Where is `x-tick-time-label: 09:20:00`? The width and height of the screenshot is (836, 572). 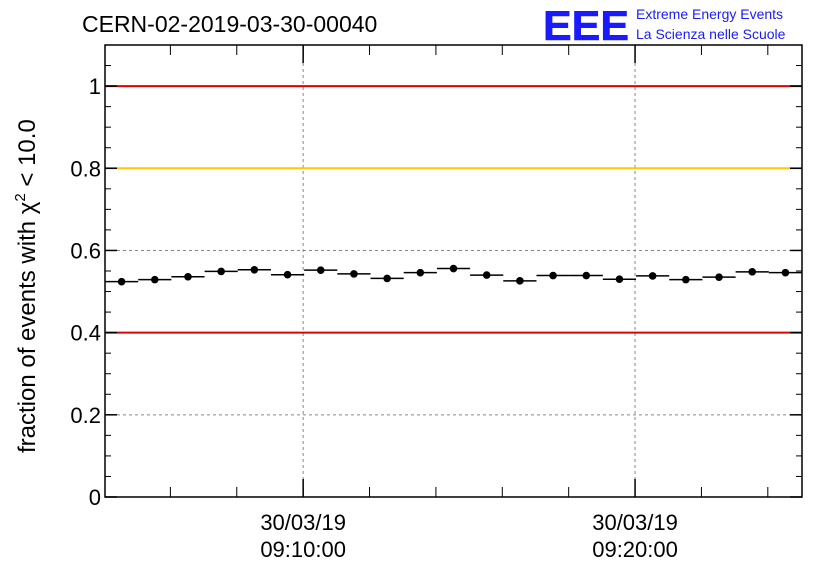 x-tick-time-label: 09:20:00 is located at coordinates (635, 549).